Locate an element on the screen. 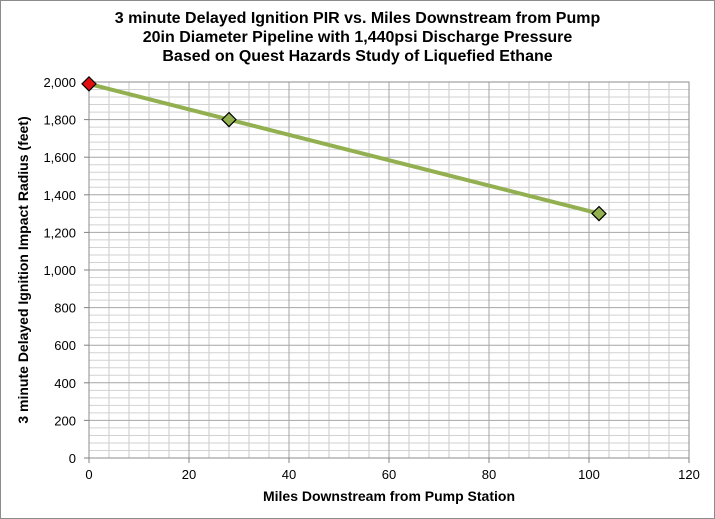 Image resolution: width=715 pixels, height=519 pixels. y-tick-label: 1,200 is located at coordinates (59, 232).